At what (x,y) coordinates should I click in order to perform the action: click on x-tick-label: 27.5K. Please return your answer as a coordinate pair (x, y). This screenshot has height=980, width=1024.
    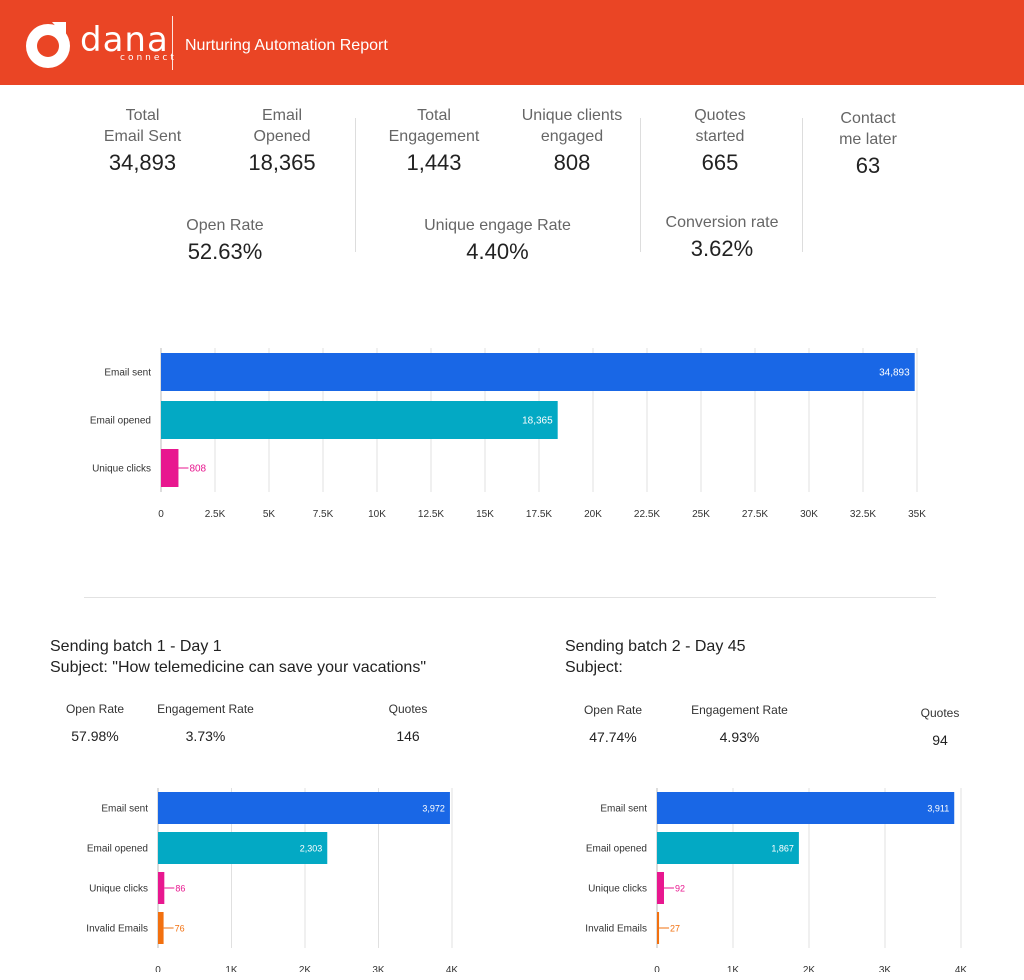
    Looking at the image, I should click on (755, 514).